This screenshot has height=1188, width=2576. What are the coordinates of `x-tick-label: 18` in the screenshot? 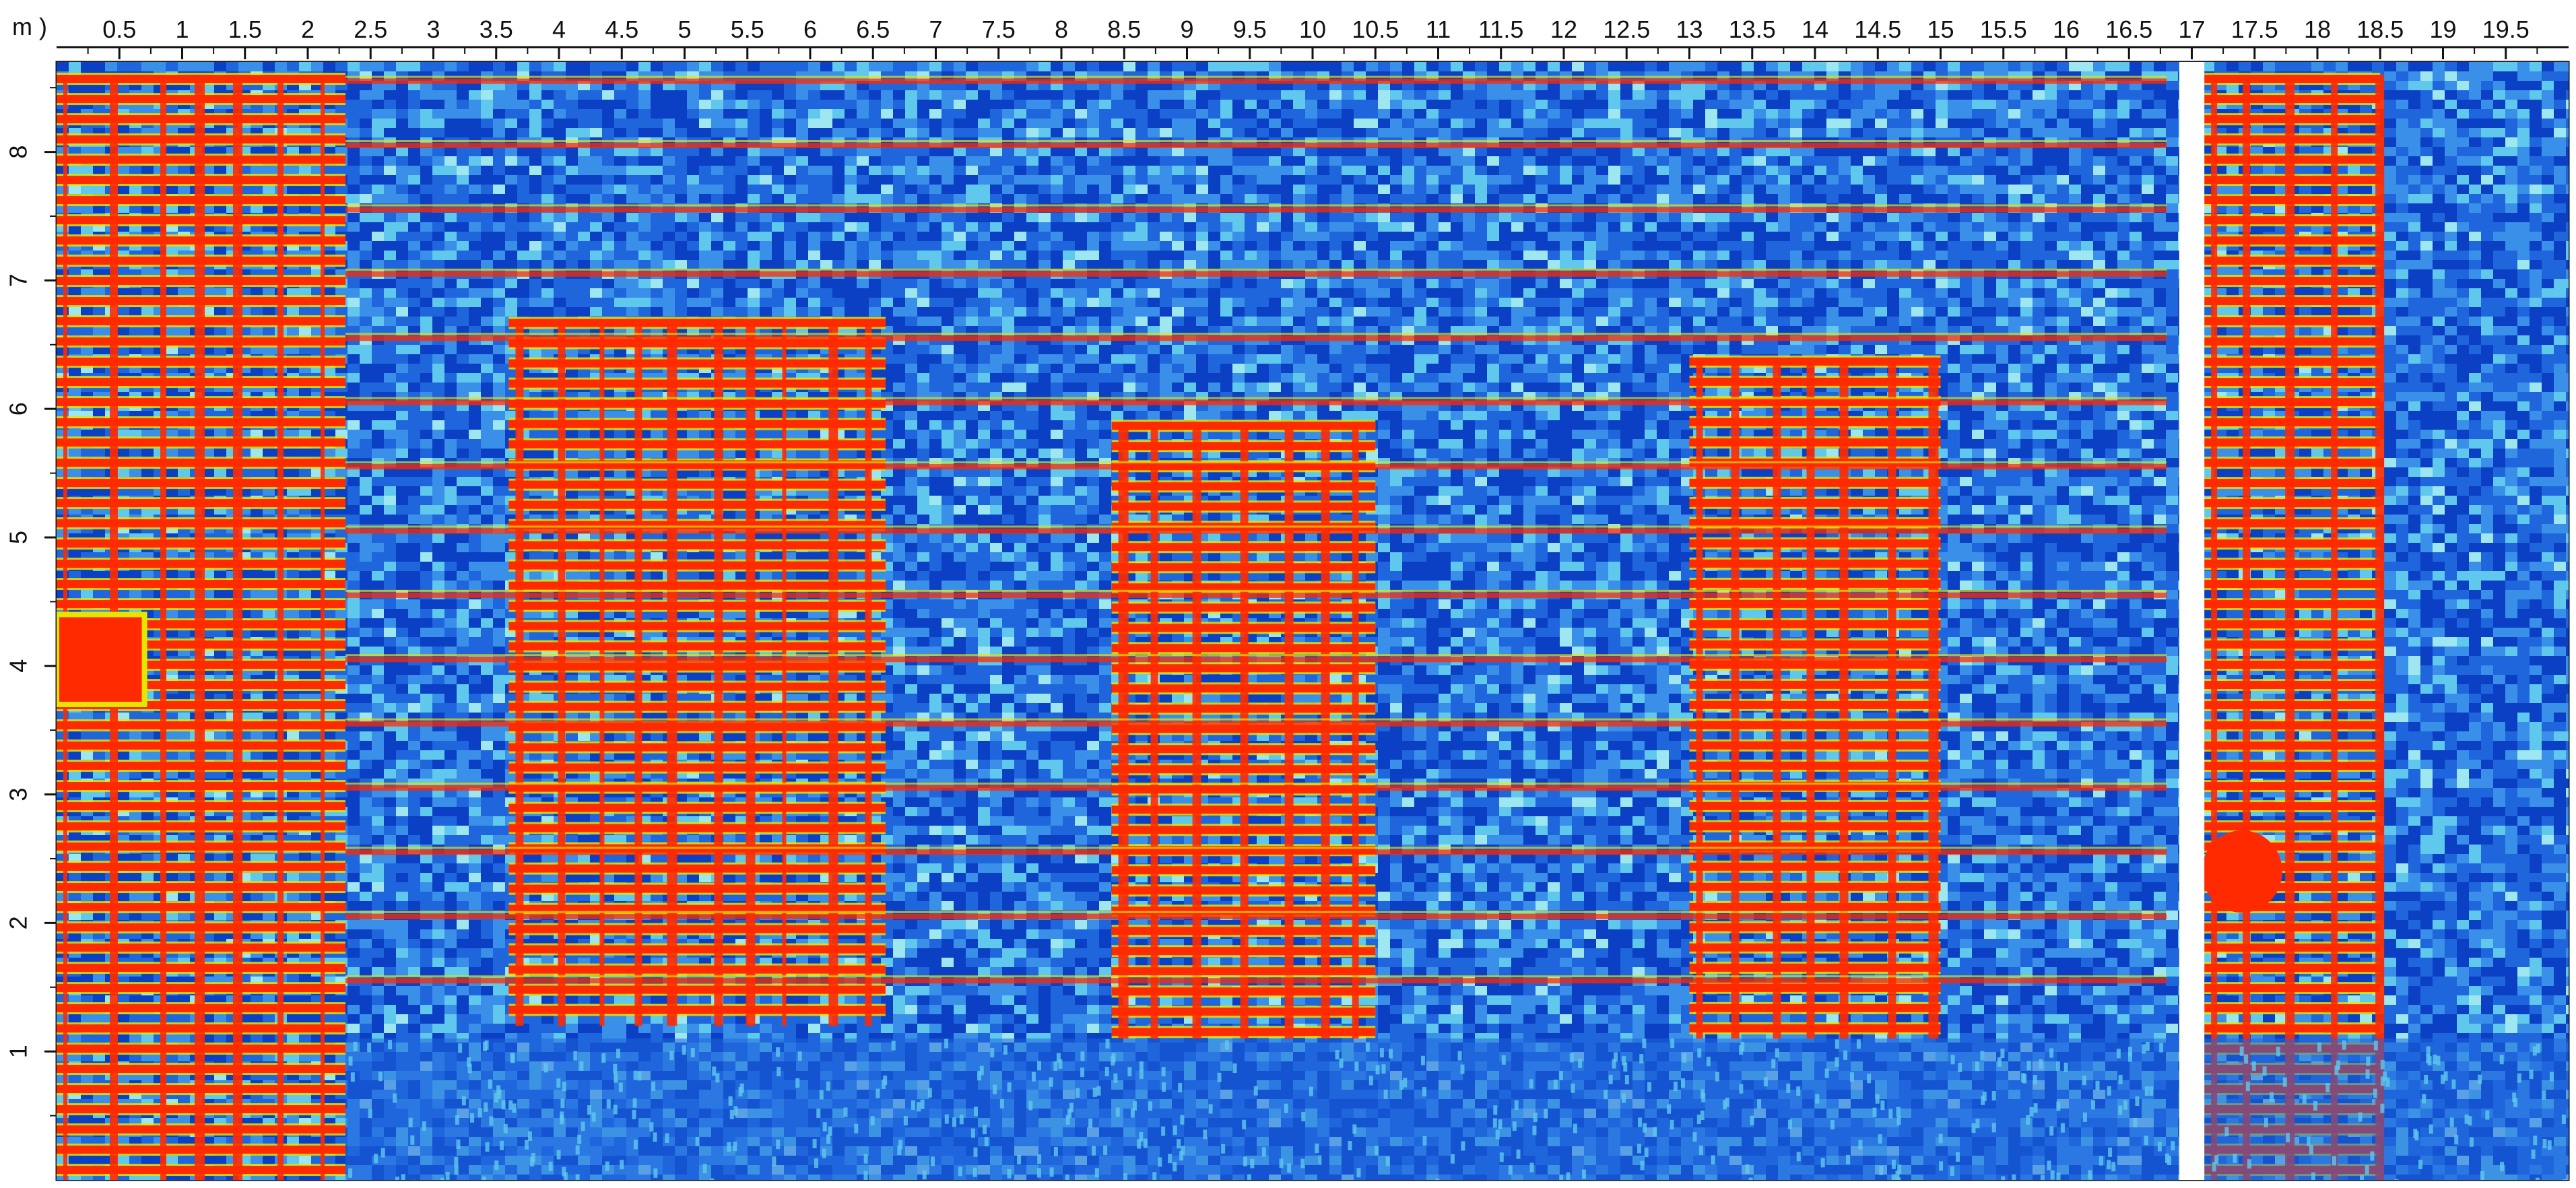 It's located at (2317, 29).